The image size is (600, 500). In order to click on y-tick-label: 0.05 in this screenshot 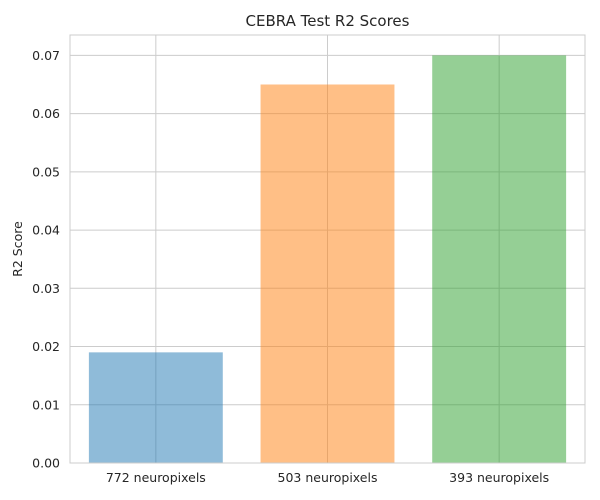, I will do `click(46, 171)`.